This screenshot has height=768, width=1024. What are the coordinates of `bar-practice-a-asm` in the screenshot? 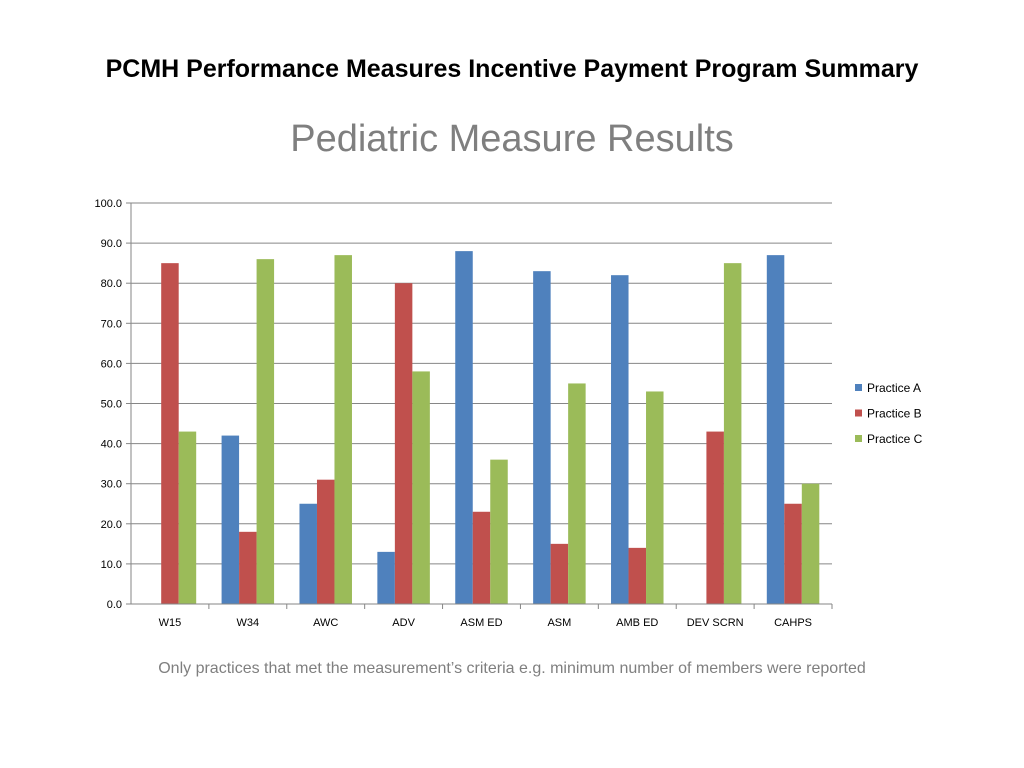 It's located at (542, 437).